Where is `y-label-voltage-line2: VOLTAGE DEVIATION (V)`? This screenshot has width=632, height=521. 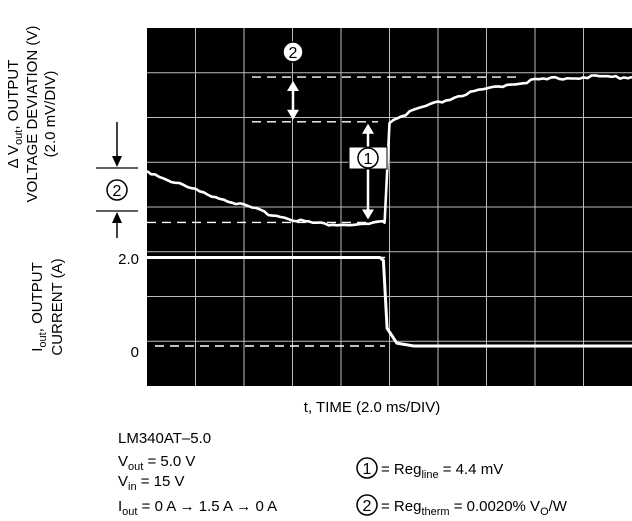
y-label-voltage-line2: VOLTAGE DEVIATION (V) is located at coordinates (32, 114).